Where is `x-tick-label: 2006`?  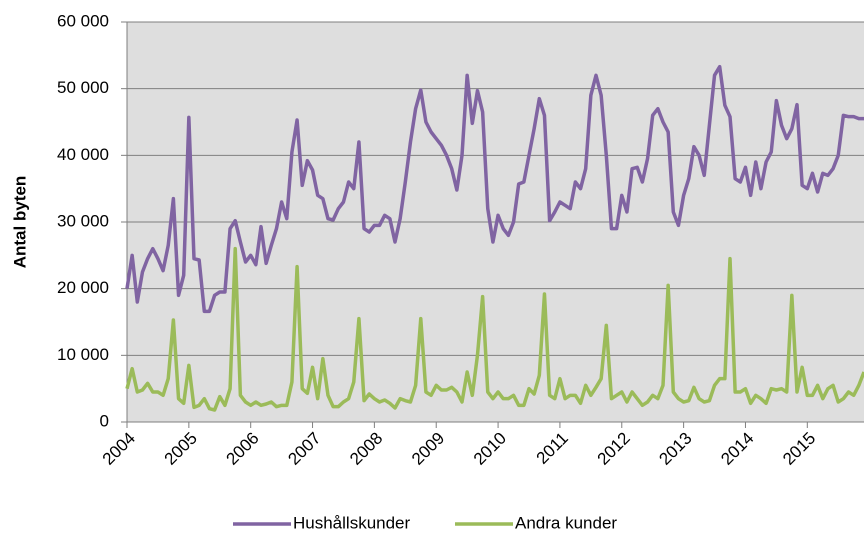 x-tick-label: 2006 is located at coordinates (243, 449).